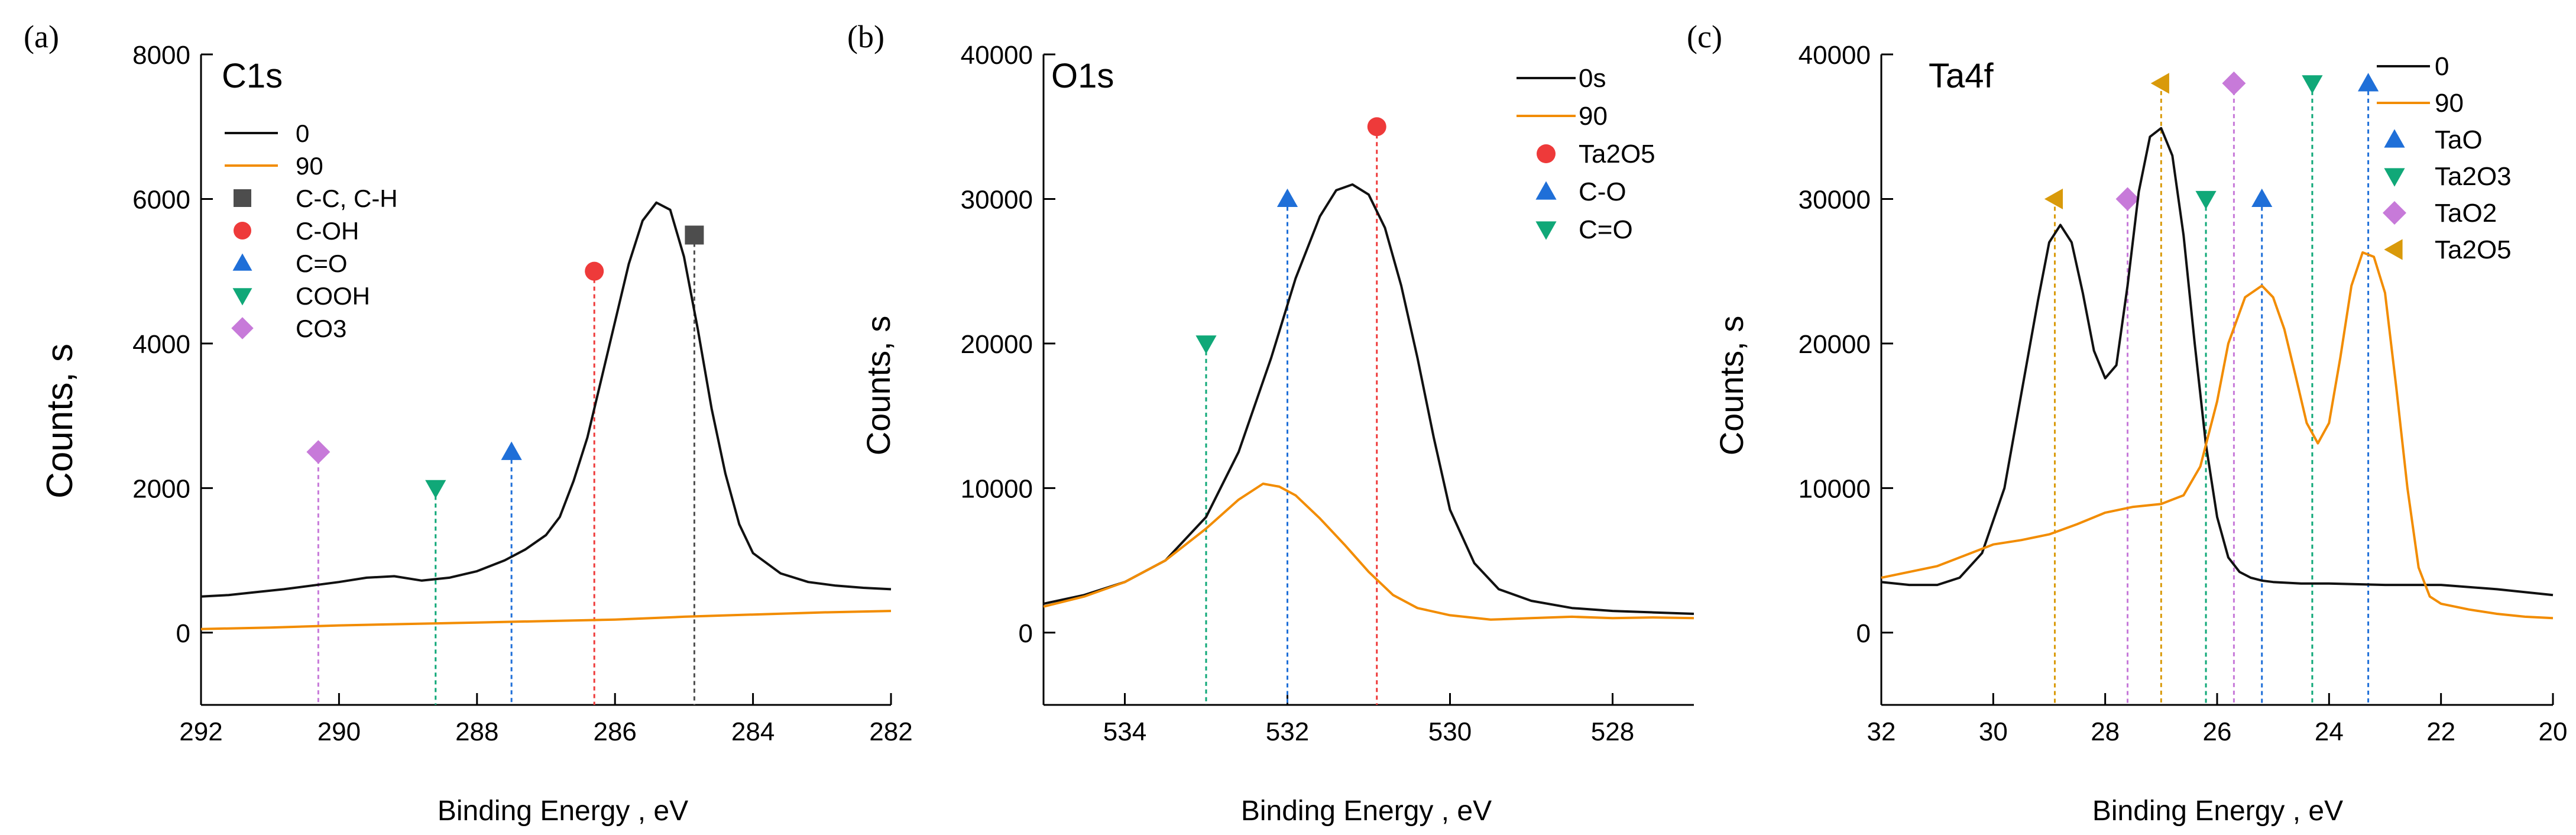  Describe the element at coordinates (333, 296) in the screenshot. I see `legend-label-cooh: COOH` at that location.